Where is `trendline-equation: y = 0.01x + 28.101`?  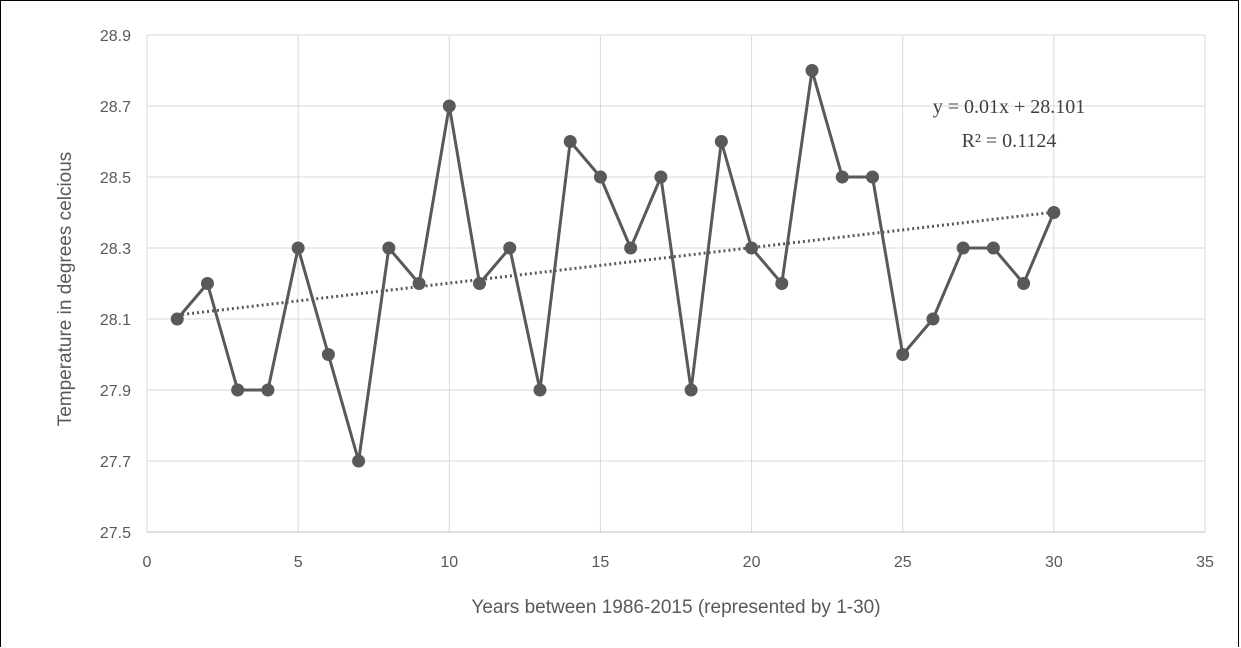
trendline-equation: y = 0.01x + 28.101 is located at coordinates (1009, 107).